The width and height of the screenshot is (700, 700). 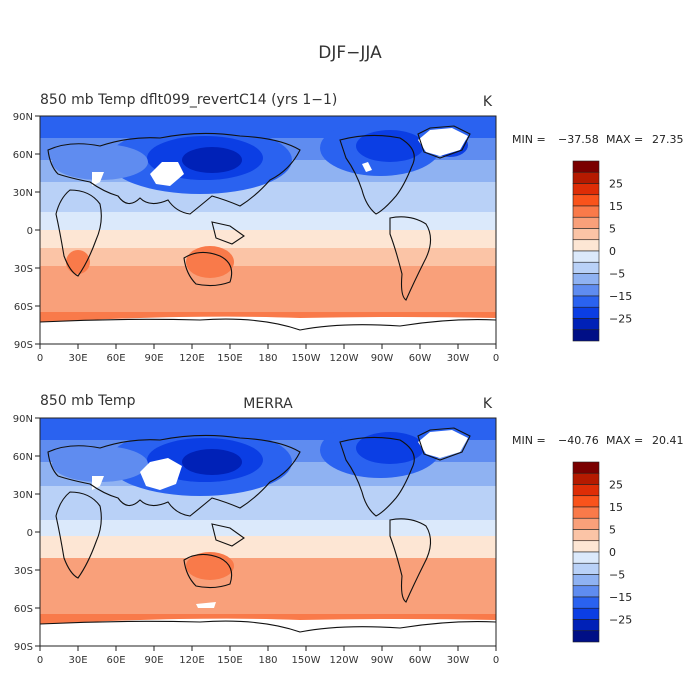 What do you see at coordinates (668, 139) in the screenshot?
I see `stat-top-max: 27.35` at bounding box center [668, 139].